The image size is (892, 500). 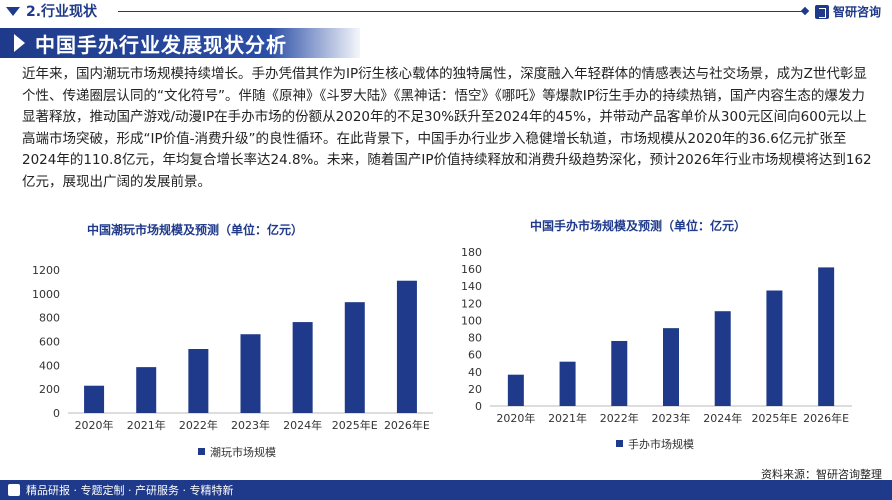 What do you see at coordinates (475, 338) in the screenshot?
I see `y-tick-label: 80` at bounding box center [475, 338].